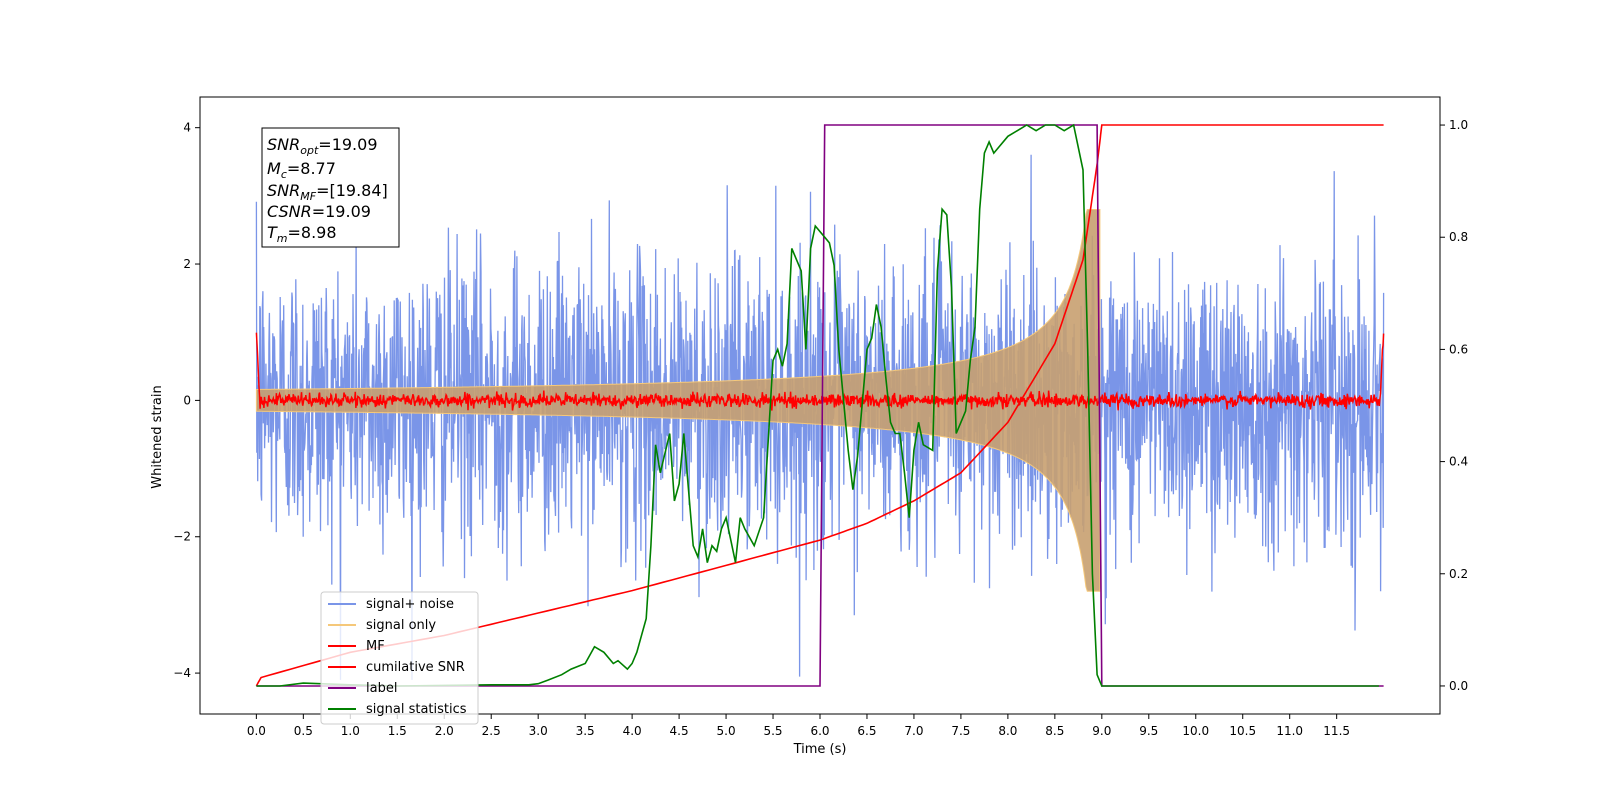 The width and height of the screenshot is (1600, 800). Describe the element at coordinates (772, 731) in the screenshot. I see `x-tick-label: 5.5` at that location.